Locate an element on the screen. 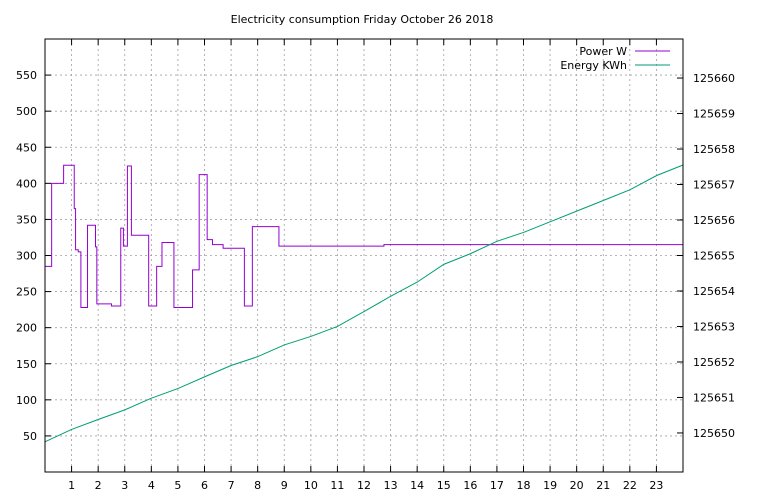 The width and height of the screenshot is (768, 500). y2-tick-label: 125659 is located at coordinates (714, 114).